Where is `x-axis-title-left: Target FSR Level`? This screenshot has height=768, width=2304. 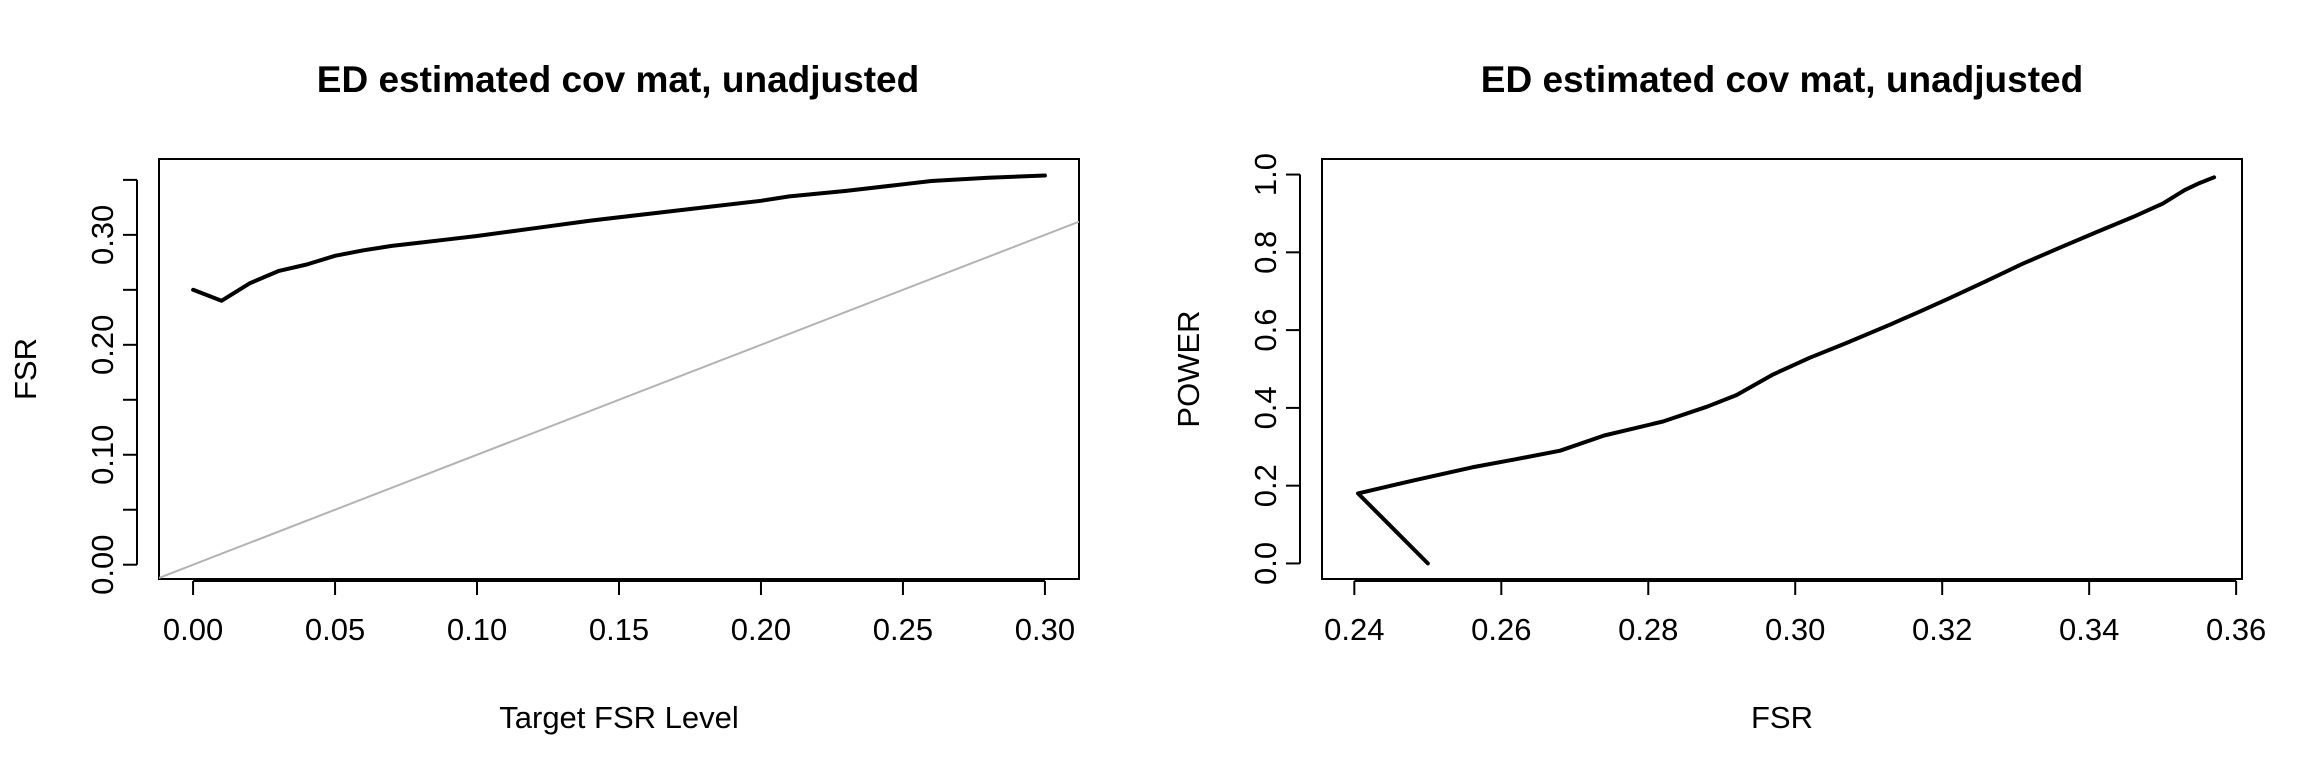 x-axis-title-left: Target FSR Level is located at coordinates (619, 717).